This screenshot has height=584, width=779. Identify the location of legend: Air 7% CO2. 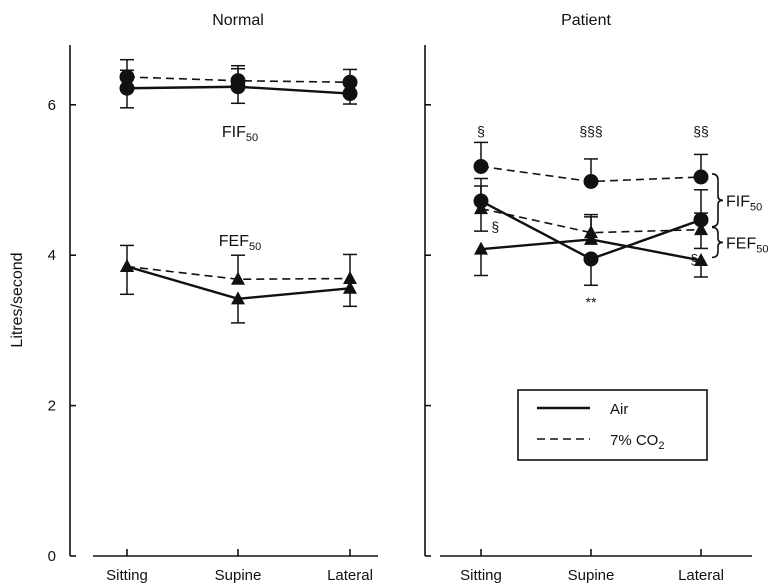
(612, 425).